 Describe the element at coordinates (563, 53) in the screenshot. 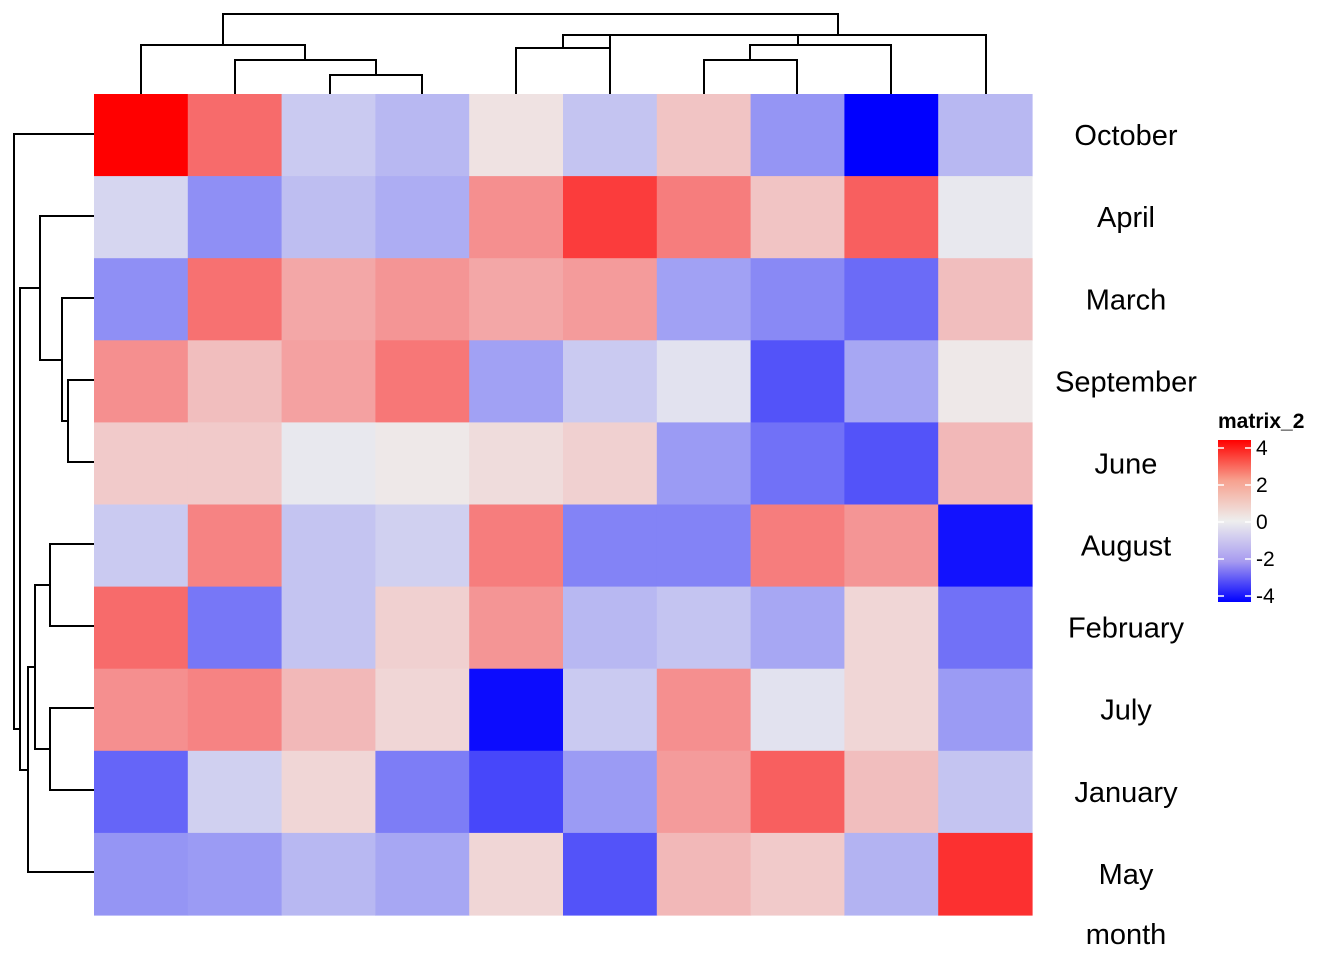

I see `column-dendrogram` at that location.